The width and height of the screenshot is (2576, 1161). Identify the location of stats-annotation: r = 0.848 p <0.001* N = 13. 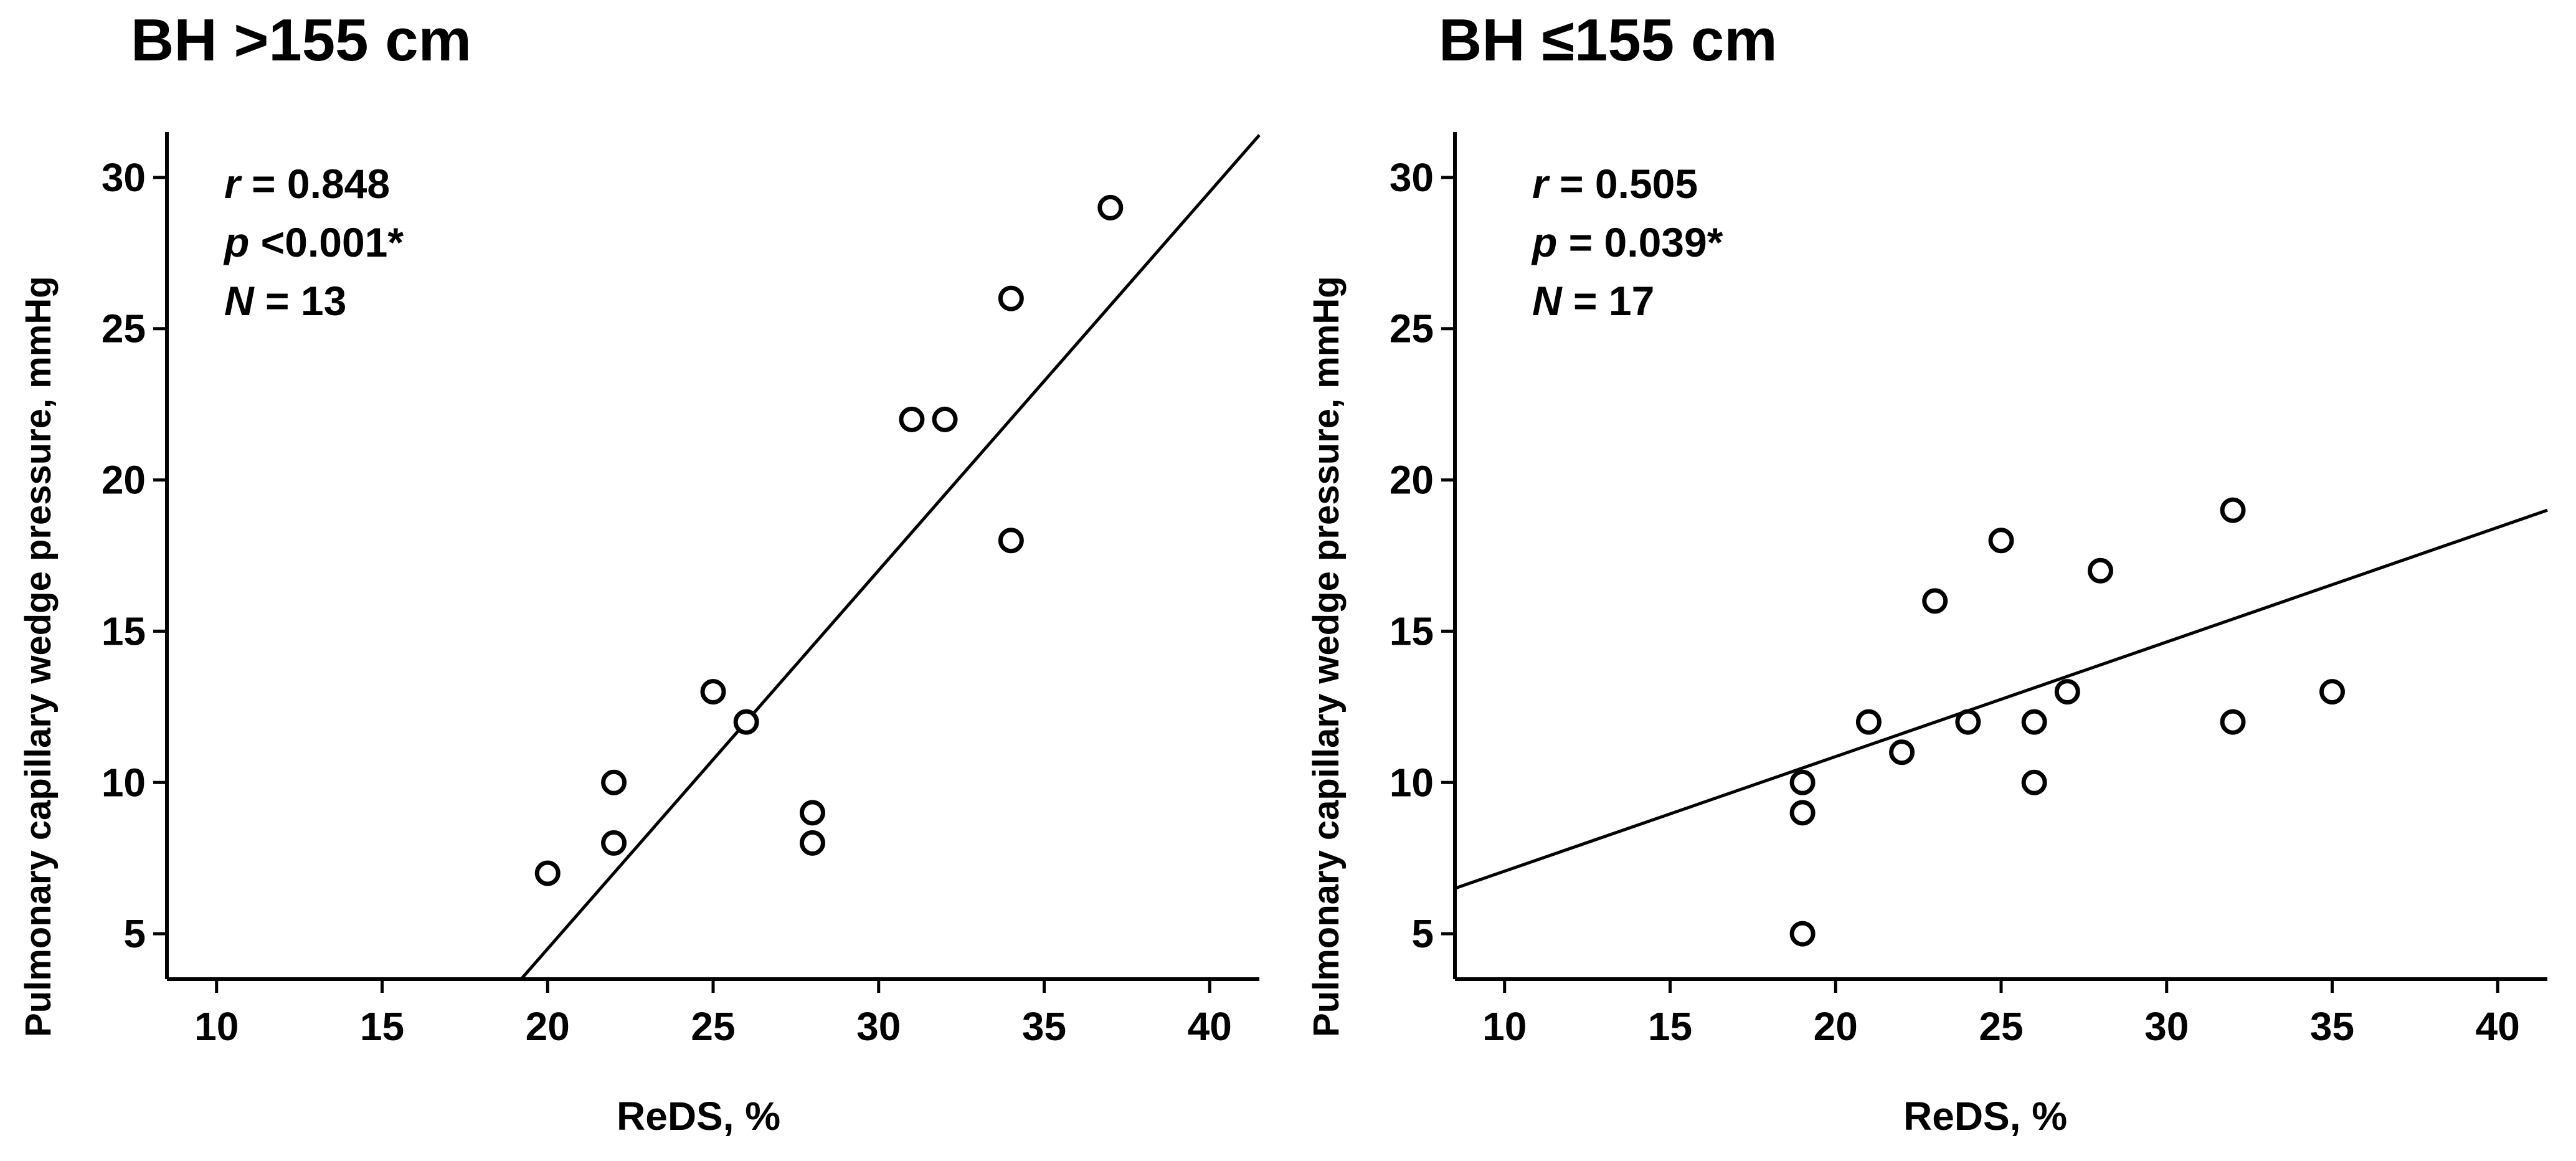
(314, 242).